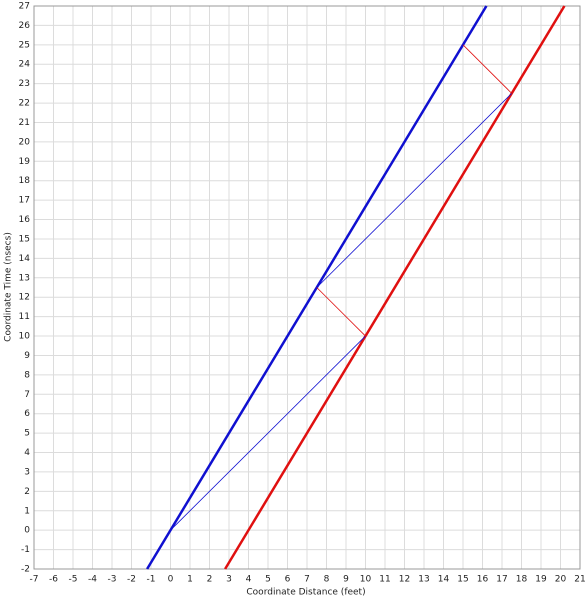 This screenshot has width=585, height=600. Describe the element at coordinates (305, 593) in the screenshot. I see `x-axis-title: Coordinate Distance (feet)` at that location.